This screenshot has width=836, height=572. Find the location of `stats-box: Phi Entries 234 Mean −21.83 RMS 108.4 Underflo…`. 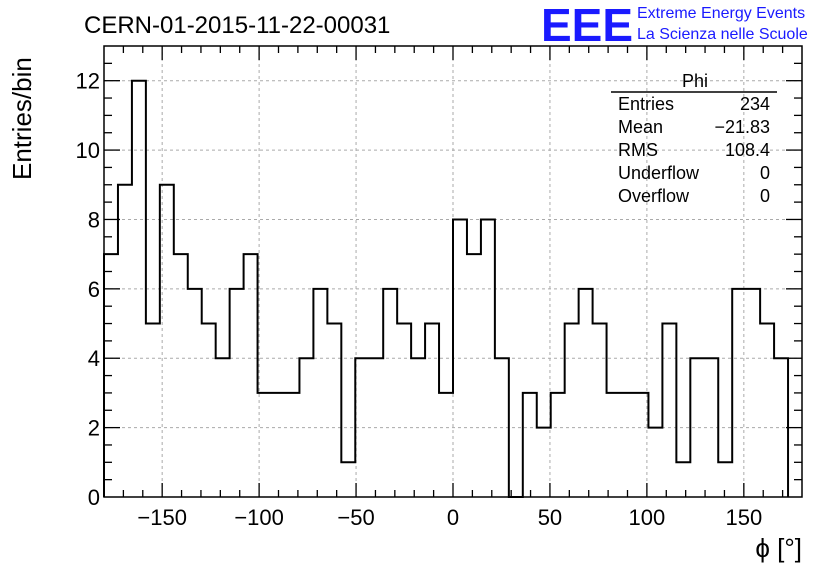

stats-box: Phi Entries 234 Mean −21.83 RMS 108.4 Underflo… is located at coordinates (694, 138).